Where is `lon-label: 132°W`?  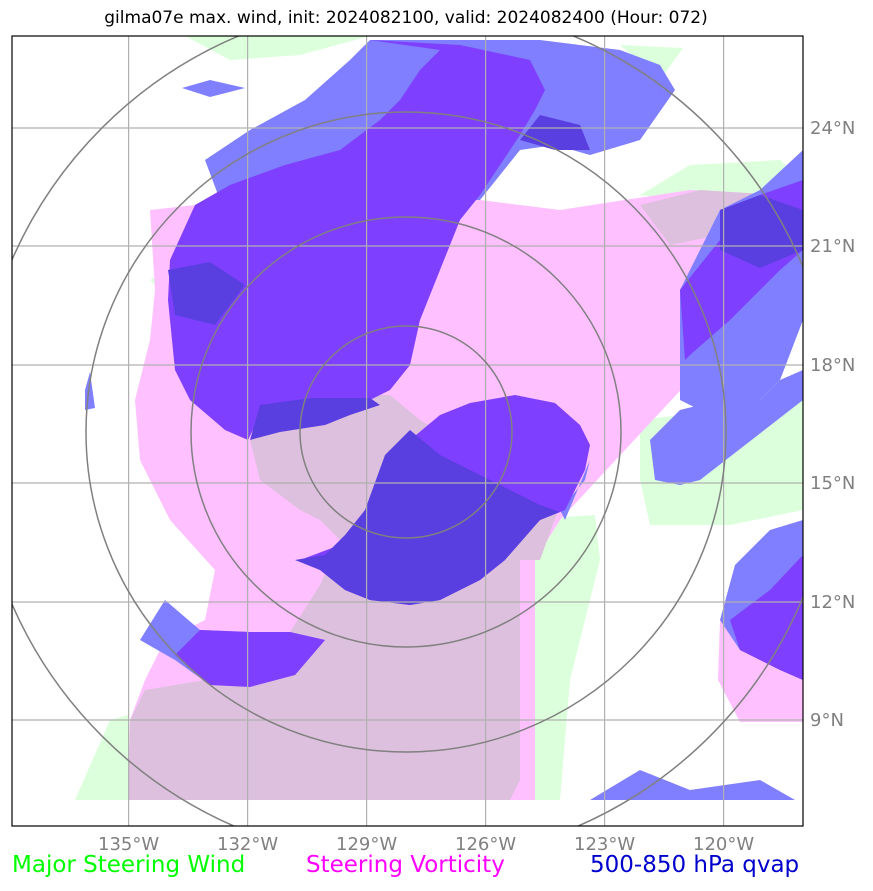
lon-label: 132°W is located at coordinates (247, 844).